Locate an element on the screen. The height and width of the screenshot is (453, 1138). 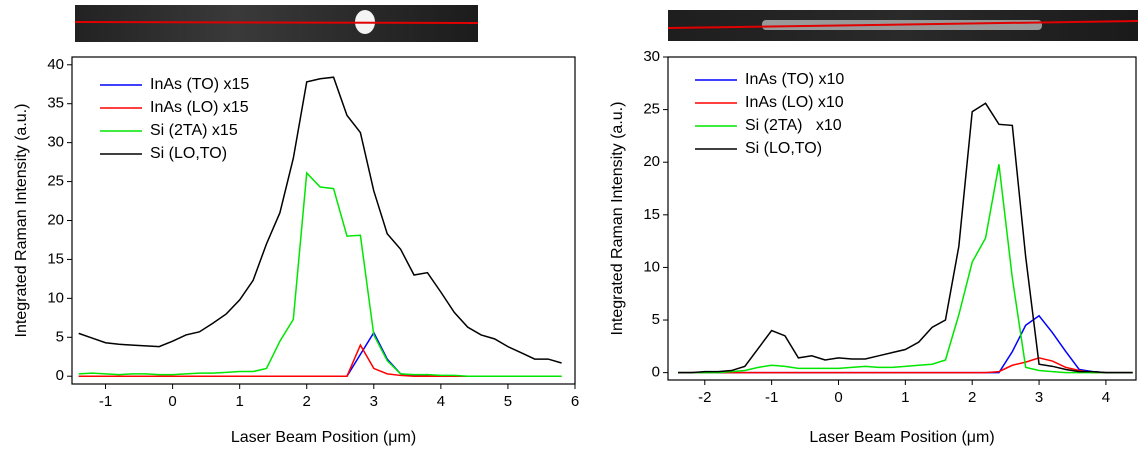
x-tick-label: 5 is located at coordinates (508, 401).